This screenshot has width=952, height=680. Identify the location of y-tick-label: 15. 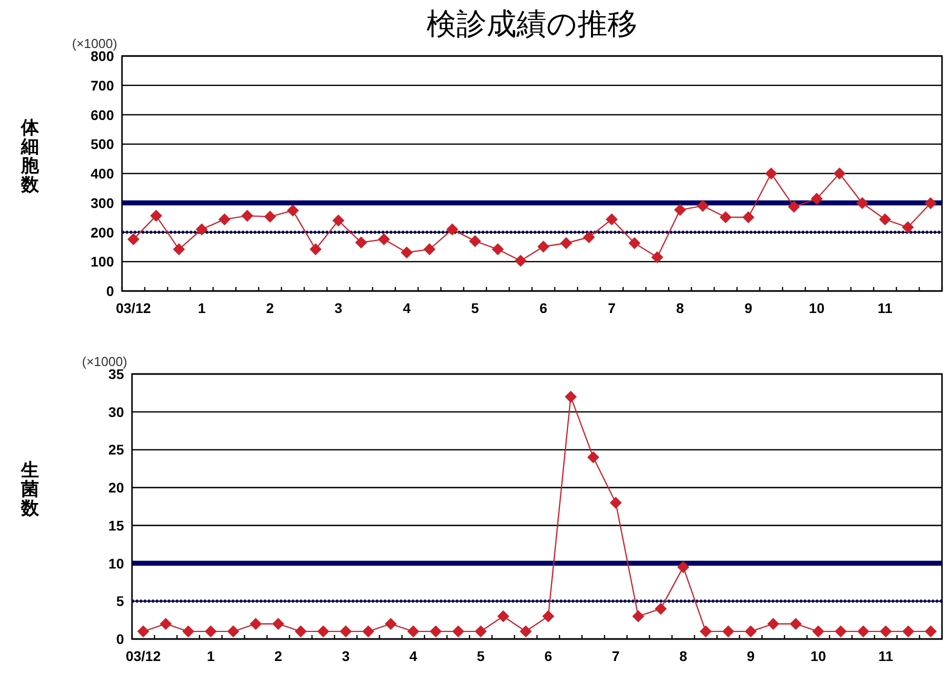
(116, 525).